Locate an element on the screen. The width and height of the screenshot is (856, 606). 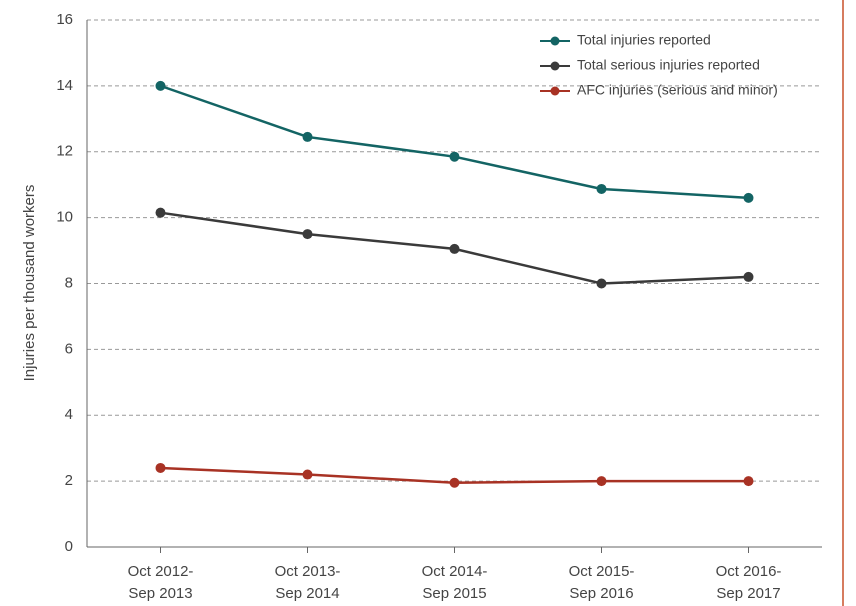
x-tick-label: Oct 2012-Sep 2013 is located at coordinates (161, 582).